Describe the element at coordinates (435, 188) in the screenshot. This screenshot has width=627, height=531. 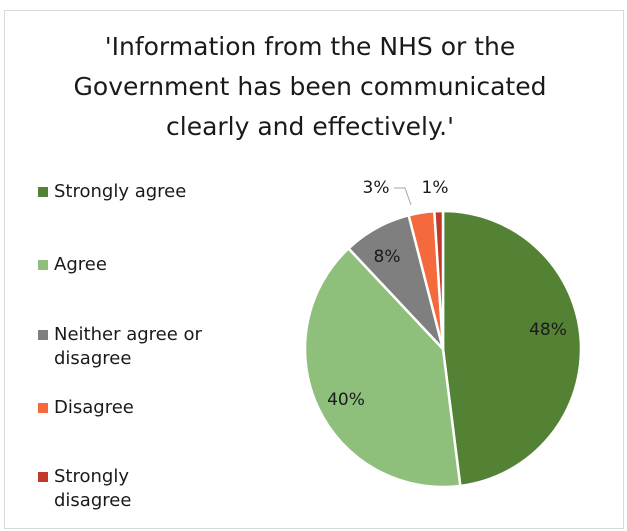
I see `data-label-strongly-disagree: 1%` at that location.